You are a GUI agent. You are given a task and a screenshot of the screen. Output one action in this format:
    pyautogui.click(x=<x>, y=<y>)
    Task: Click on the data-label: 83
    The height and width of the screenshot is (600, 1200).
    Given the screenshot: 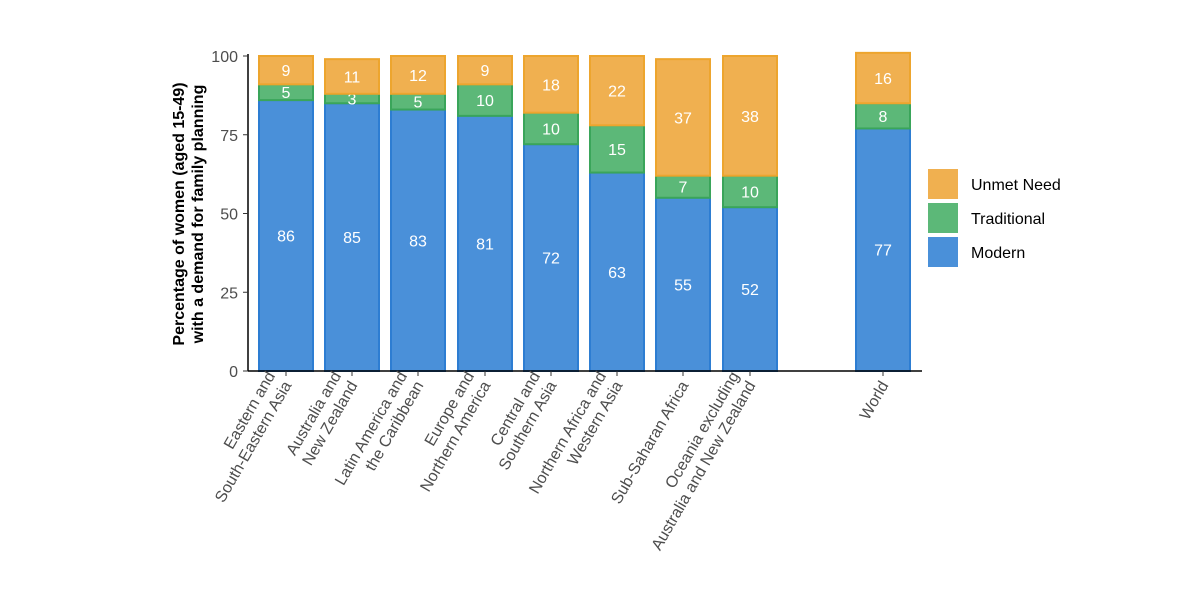 What is the action you would take?
    pyautogui.click(x=418, y=241)
    